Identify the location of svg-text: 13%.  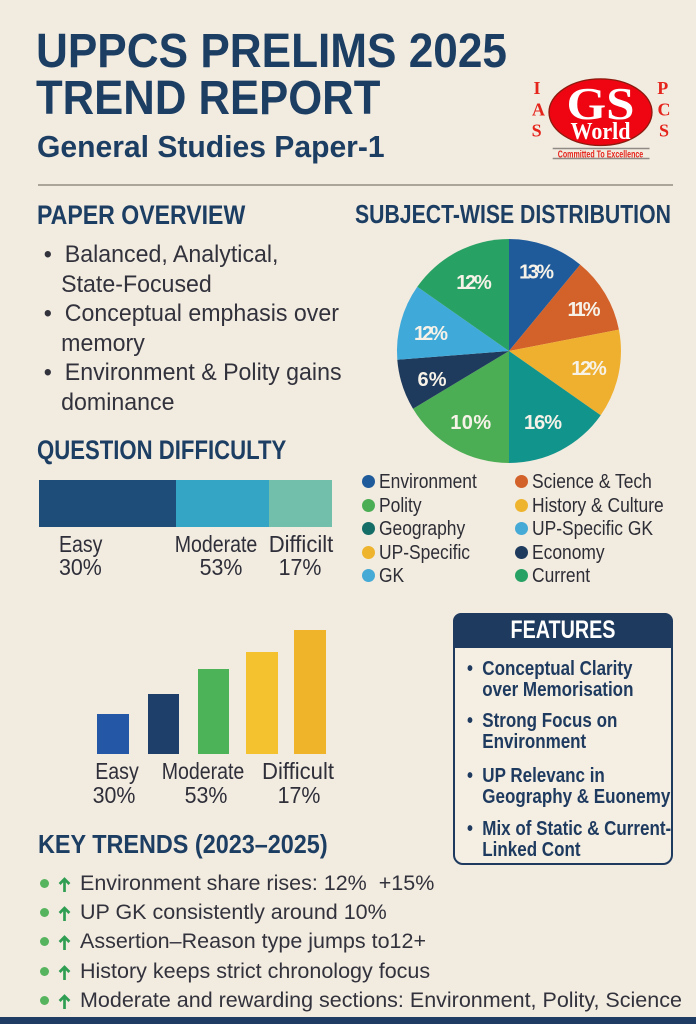
(536, 272).